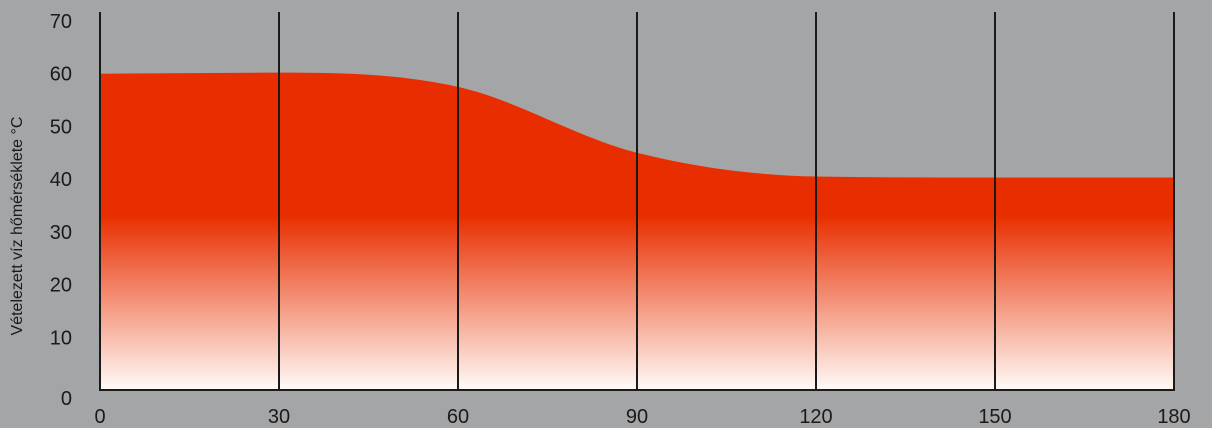  Describe the element at coordinates (99, 417) in the screenshot. I see `x-tick-label-0: 0` at that location.